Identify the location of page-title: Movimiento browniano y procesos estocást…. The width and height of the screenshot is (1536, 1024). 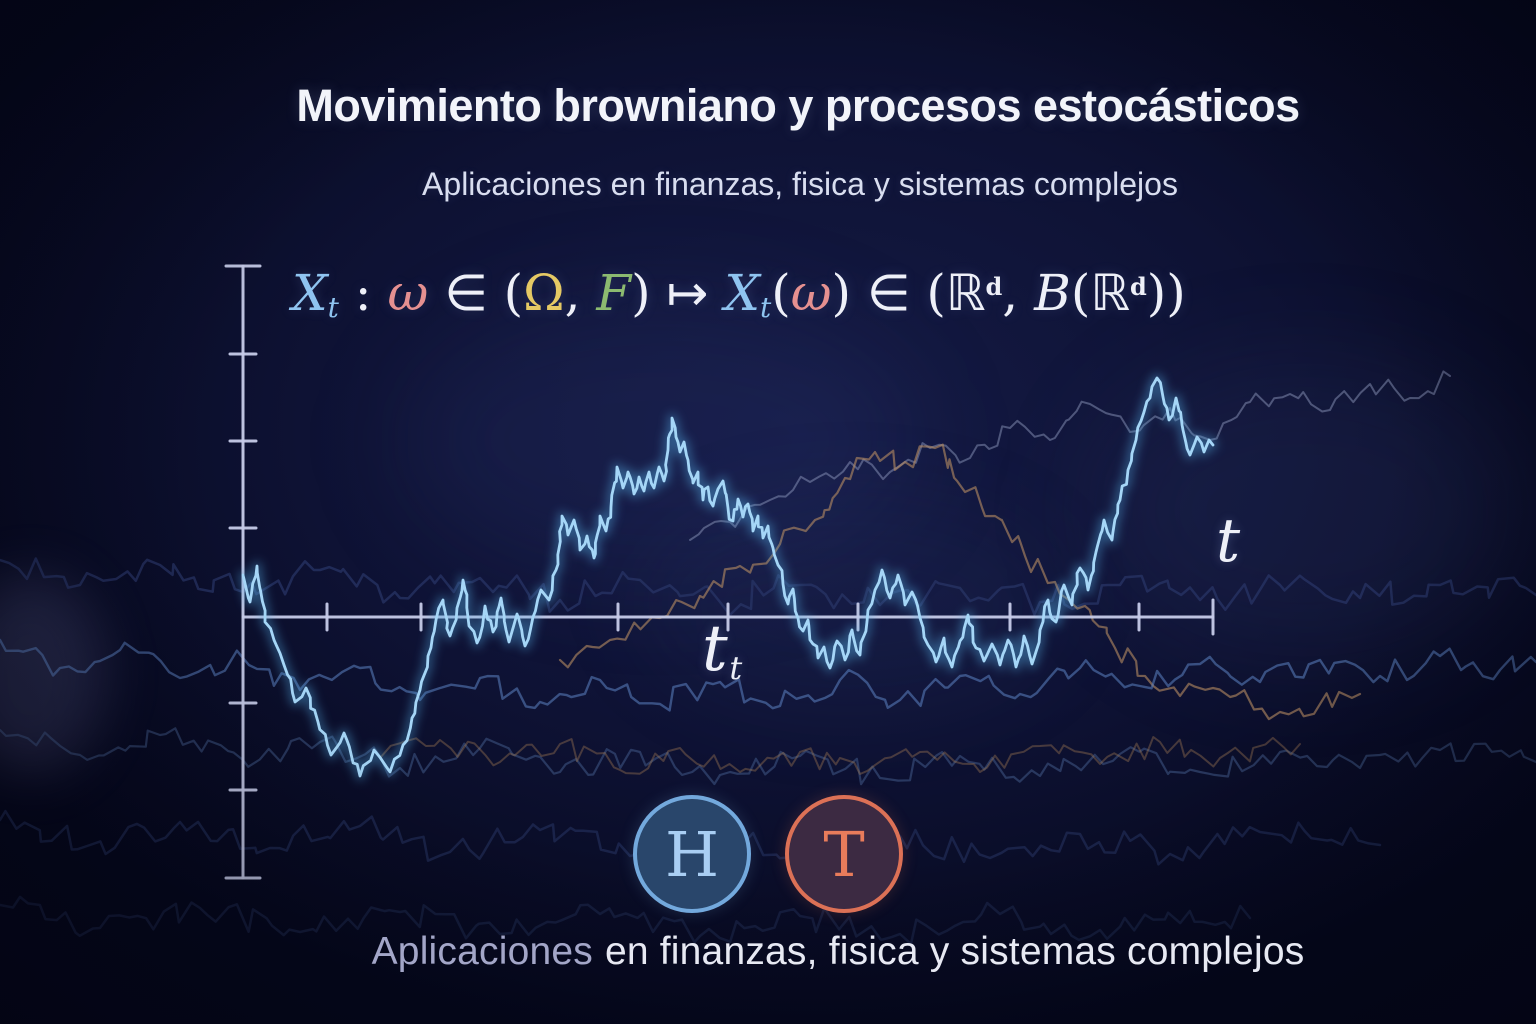
(798, 105).